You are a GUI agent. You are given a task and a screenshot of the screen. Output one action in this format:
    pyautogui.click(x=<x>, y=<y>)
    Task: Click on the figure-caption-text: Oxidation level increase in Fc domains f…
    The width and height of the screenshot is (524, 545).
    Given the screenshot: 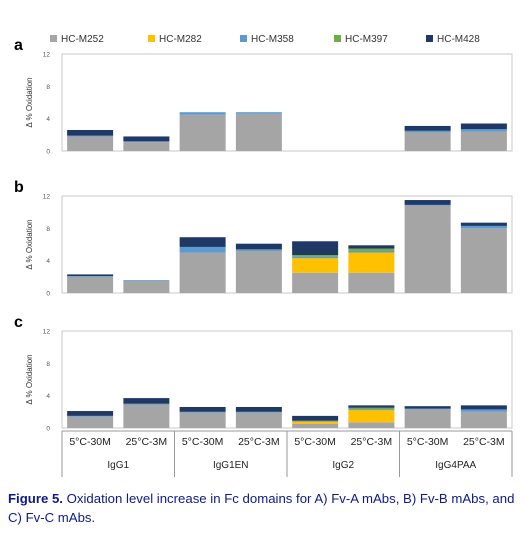 What is the action you would take?
    pyautogui.click(x=261, y=508)
    